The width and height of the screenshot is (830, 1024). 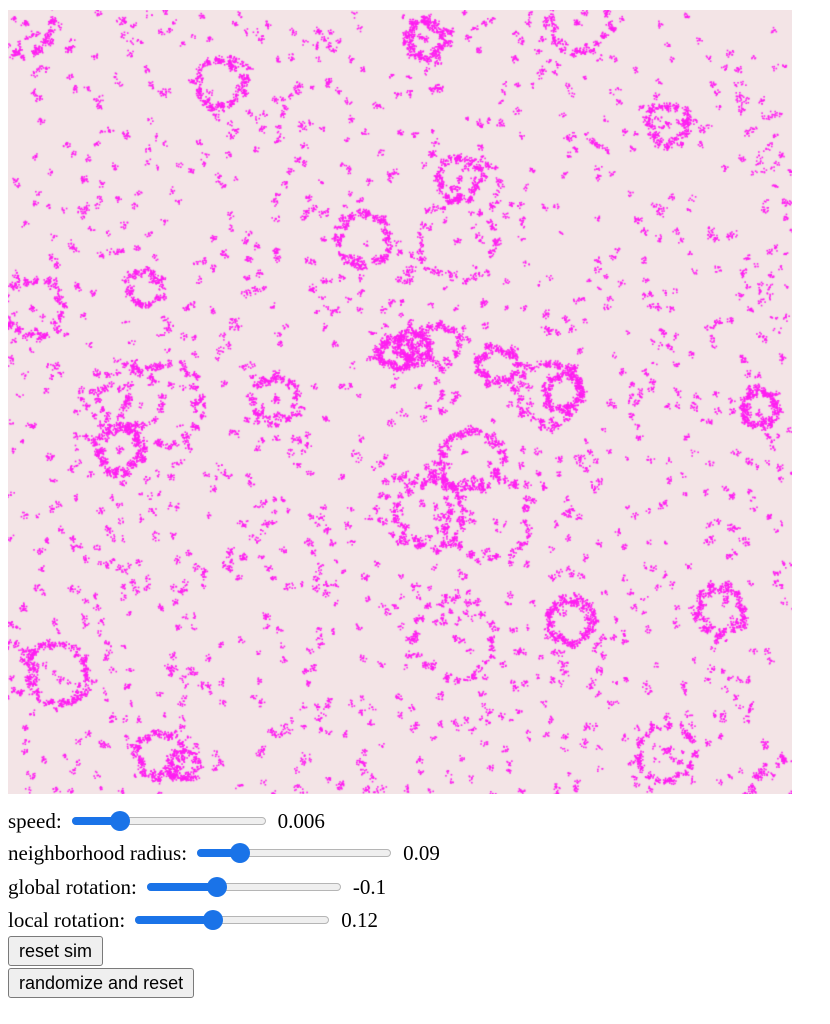 What do you see at coordinates (35, 820) in the screenshot?
I see `speed-label: speed:` at bounding box center [35, 820].